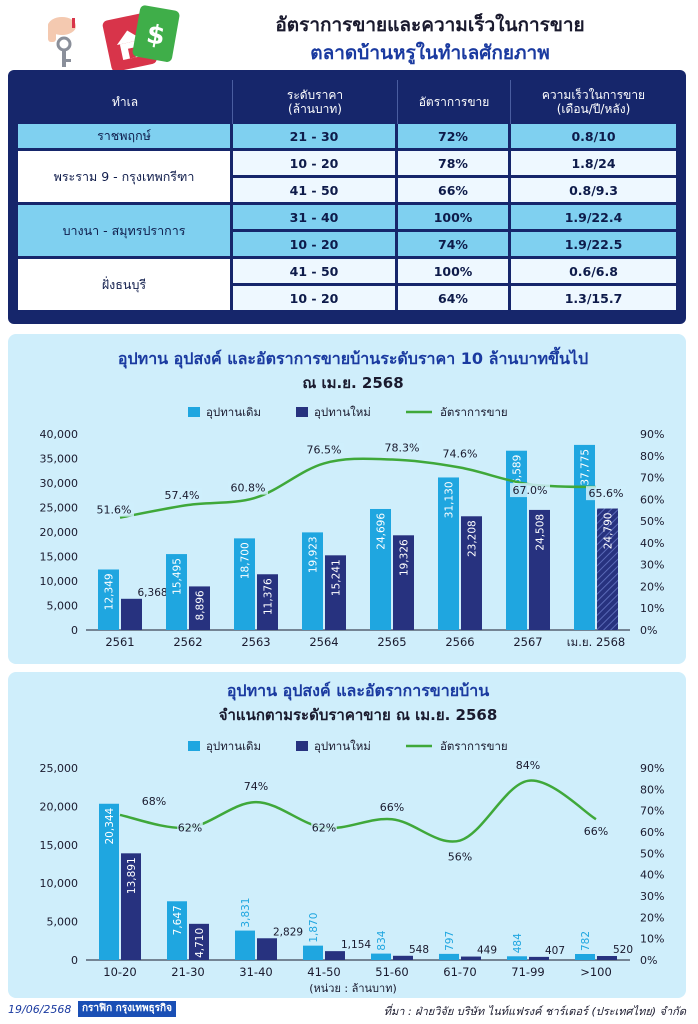 The width and height of the screenshot is (698, 1024). I want to click on data-label-new: 24,790, so click(609, 531).